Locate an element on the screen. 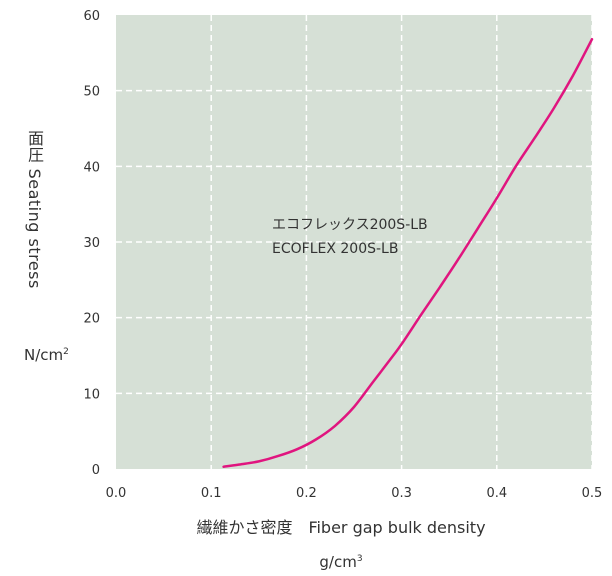 The image size is (612, 576). y-axis-unit: N/cm2 is located at coordinates (46, 355).